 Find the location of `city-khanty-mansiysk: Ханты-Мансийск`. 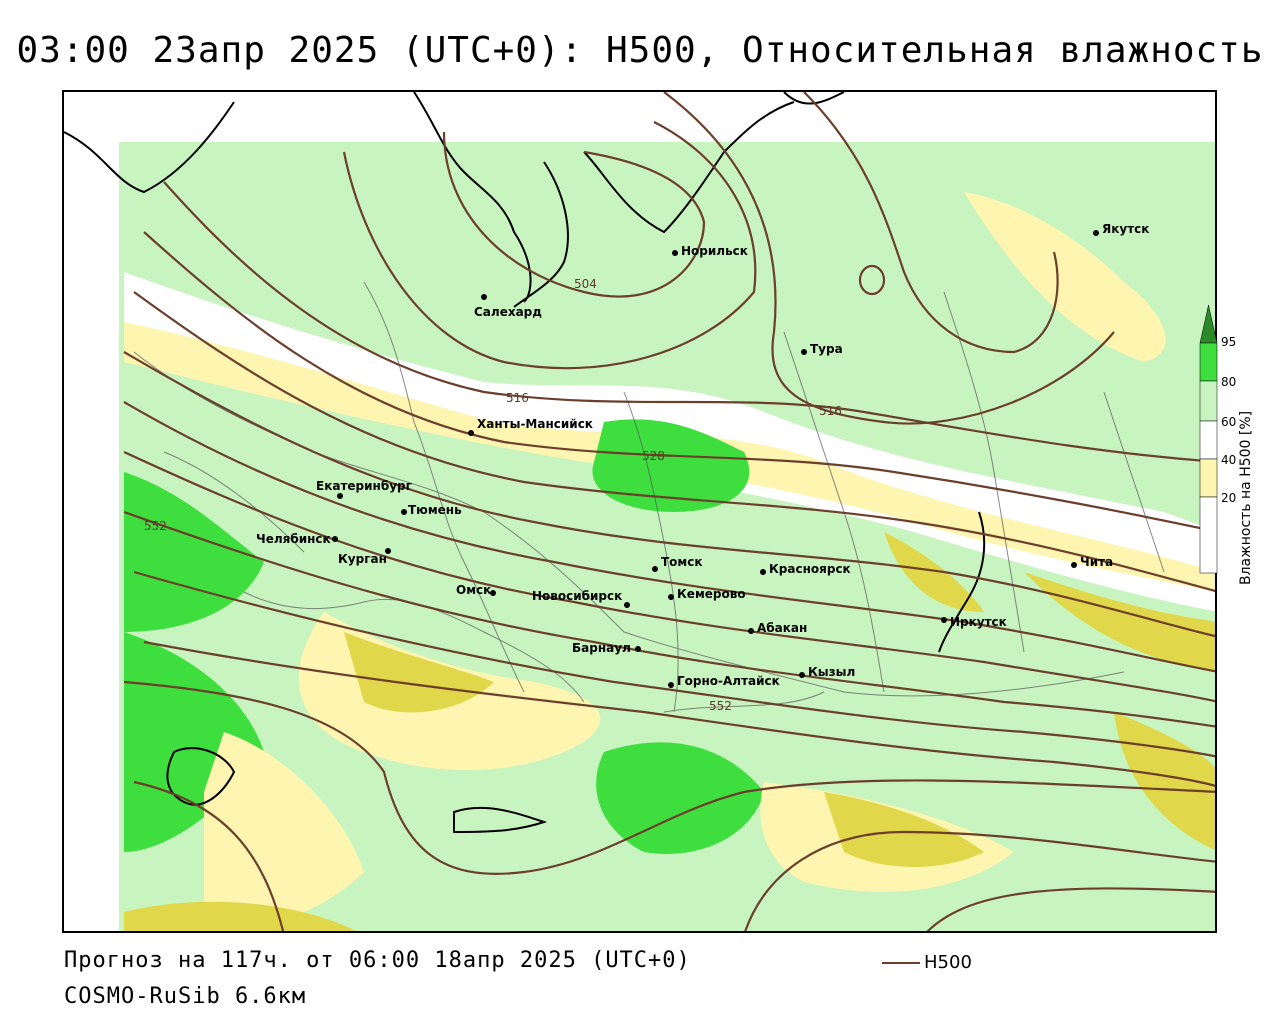

city-khanty-mansiysk: Ханты-Мансийск is located at coordinates (530, 426).